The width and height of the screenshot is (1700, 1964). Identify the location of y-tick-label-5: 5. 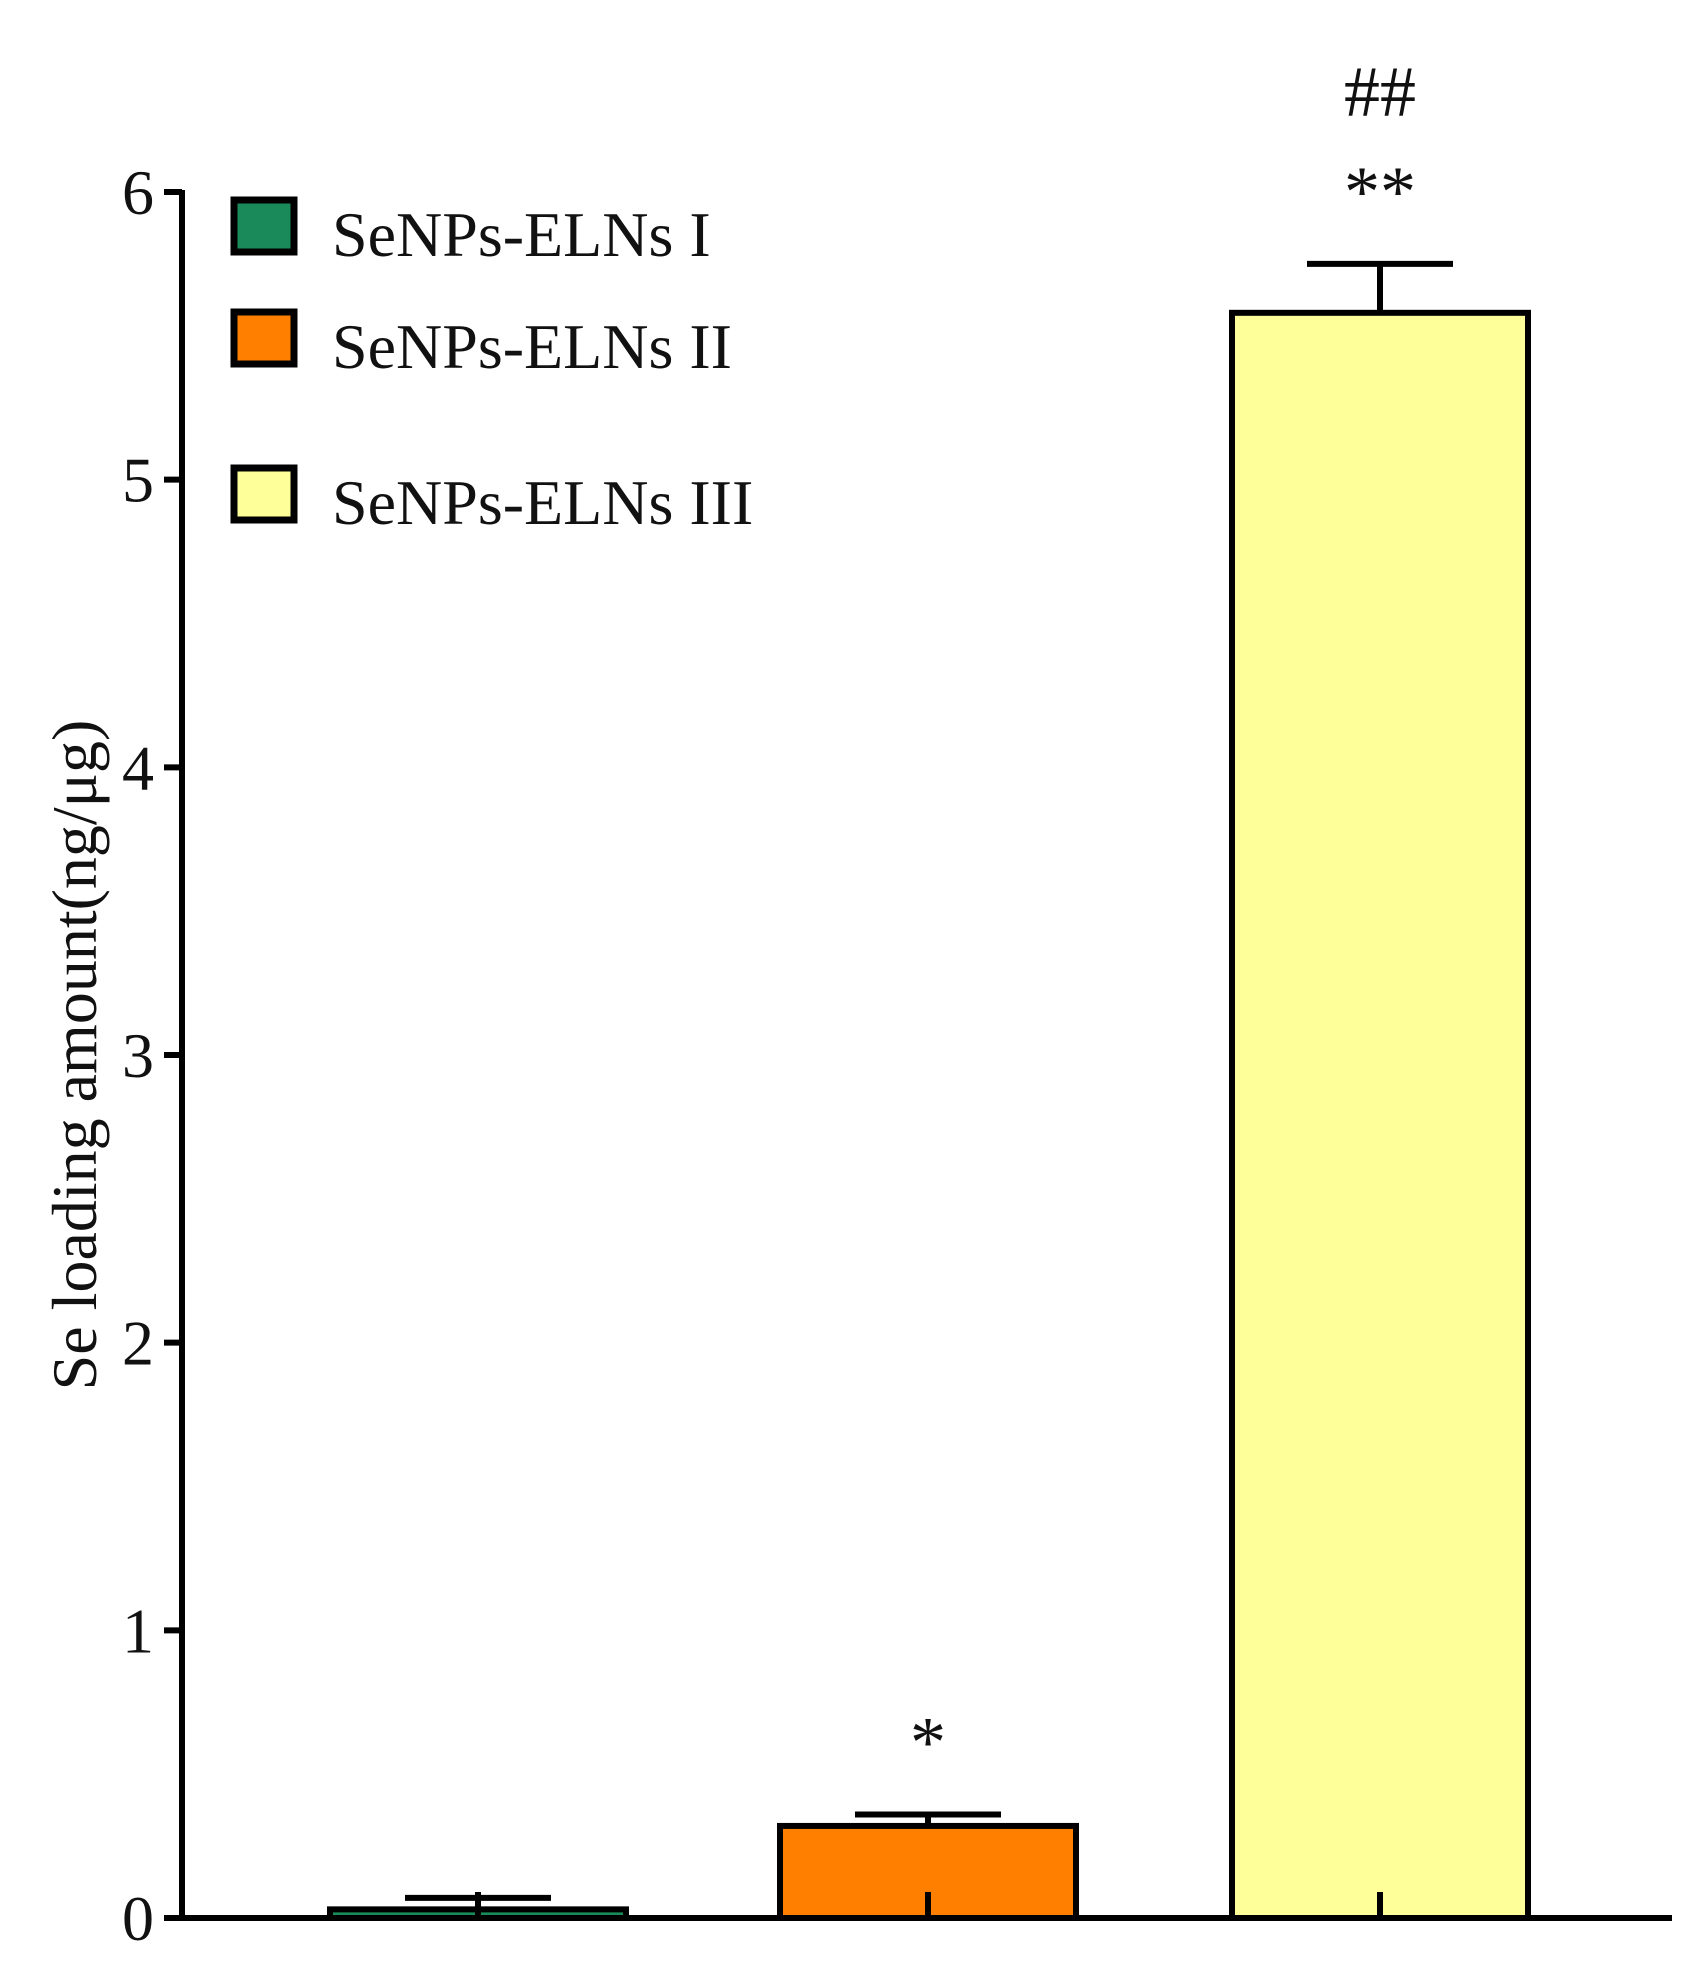
(138, 480).